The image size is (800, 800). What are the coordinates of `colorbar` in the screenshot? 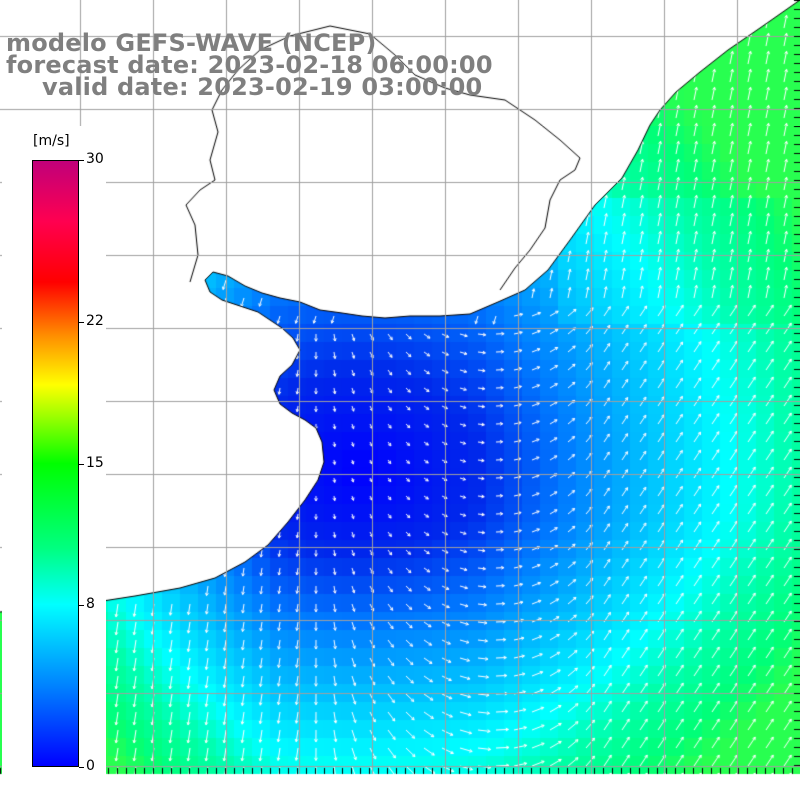 It's located at (55, 463).